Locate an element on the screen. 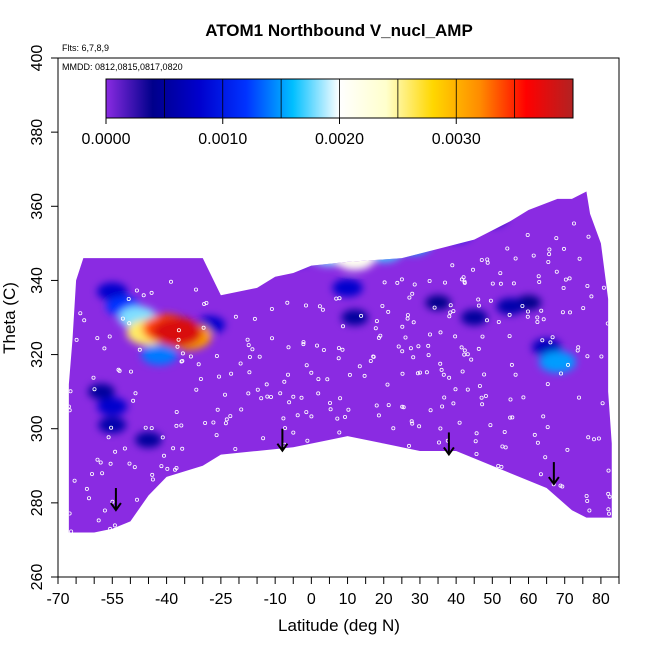 The width and height of the screenshot is (650, 650). colorbar-tick-label: 0.0010 is located at coordinates (222, 139).